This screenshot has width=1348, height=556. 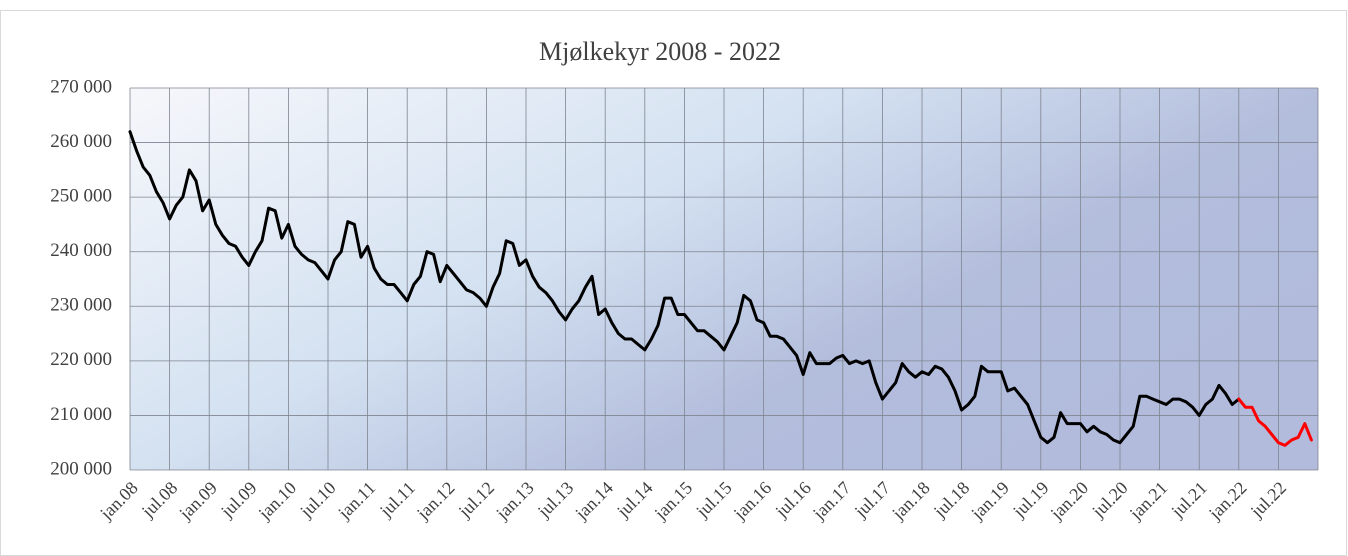 What do you see at coordinates (81, 196) in the screenshot?
I see `y-tick-label: 250 000` at bounding box center [81, 196].